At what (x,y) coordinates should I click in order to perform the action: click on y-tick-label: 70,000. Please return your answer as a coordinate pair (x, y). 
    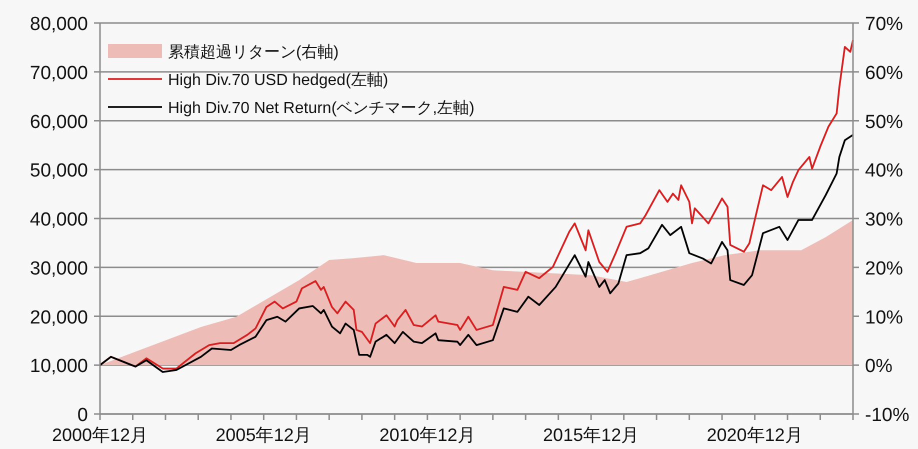
    Looking at the image, I should click on (59, 73).